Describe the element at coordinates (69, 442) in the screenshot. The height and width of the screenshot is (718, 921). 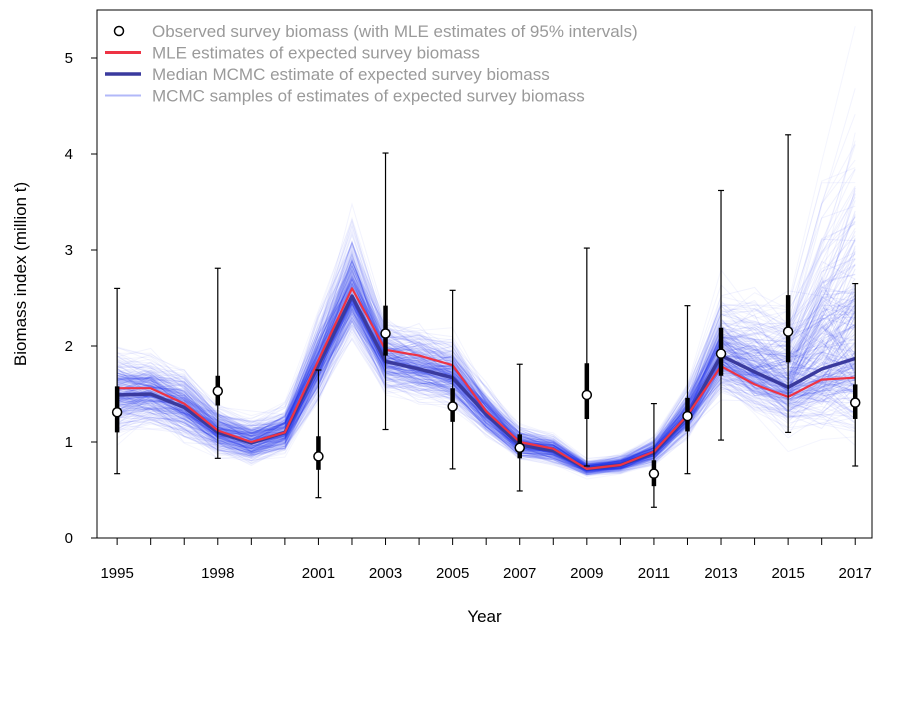
I see `y-tick-label: 1` at that location.